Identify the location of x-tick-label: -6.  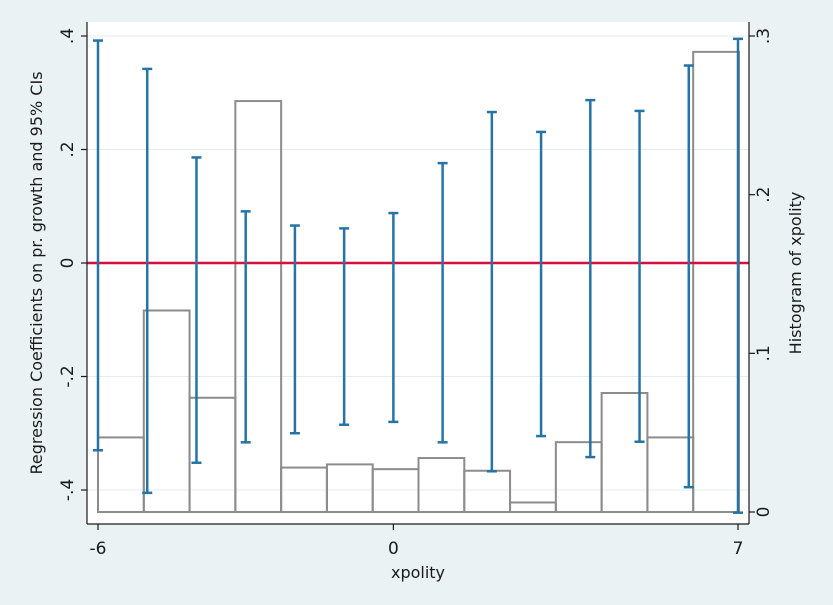
(98, 549).